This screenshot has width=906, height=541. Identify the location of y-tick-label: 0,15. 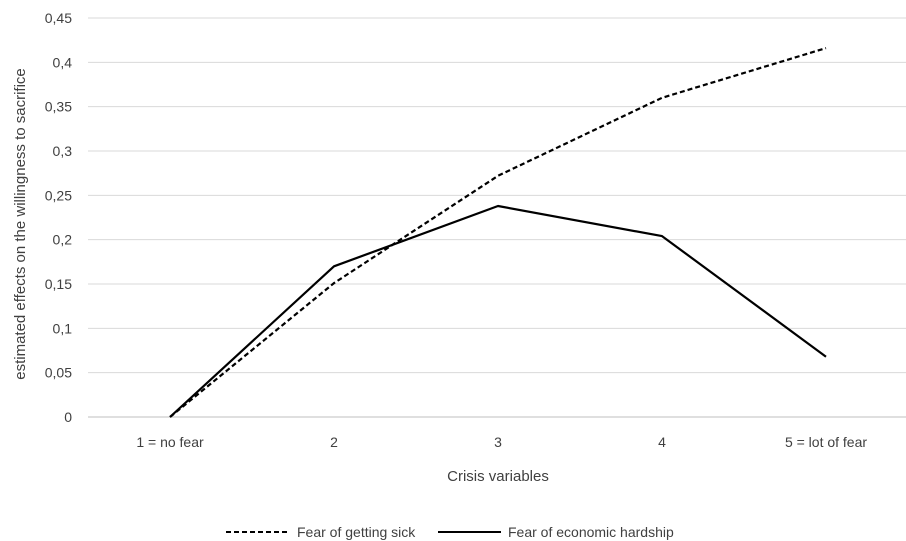
(58, 284).